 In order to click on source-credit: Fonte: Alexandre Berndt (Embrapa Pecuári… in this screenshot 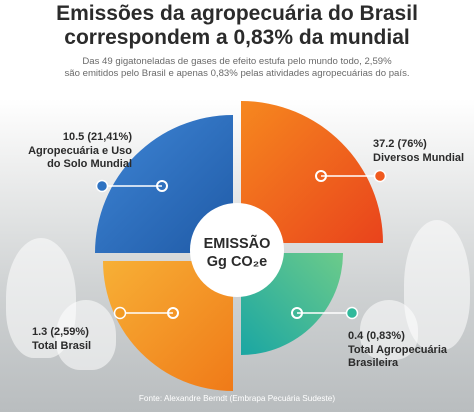, I will do `click(237, 398)`.